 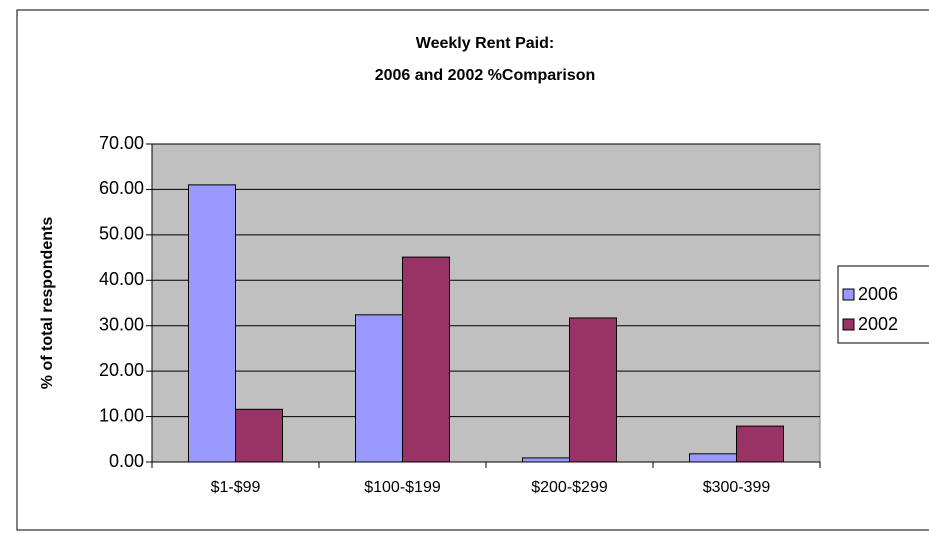 What do you see at coordinates (121, 188) in the screenshot?
I see `y-tick-label: 60.00` at bounding box center [121, 188].